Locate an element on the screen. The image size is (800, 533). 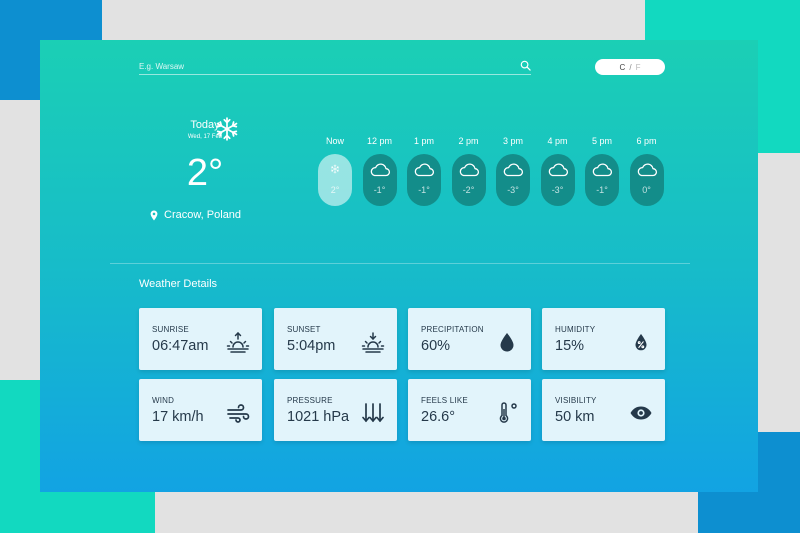
hour-time: 12 pm is located at coordinates (379, 141).